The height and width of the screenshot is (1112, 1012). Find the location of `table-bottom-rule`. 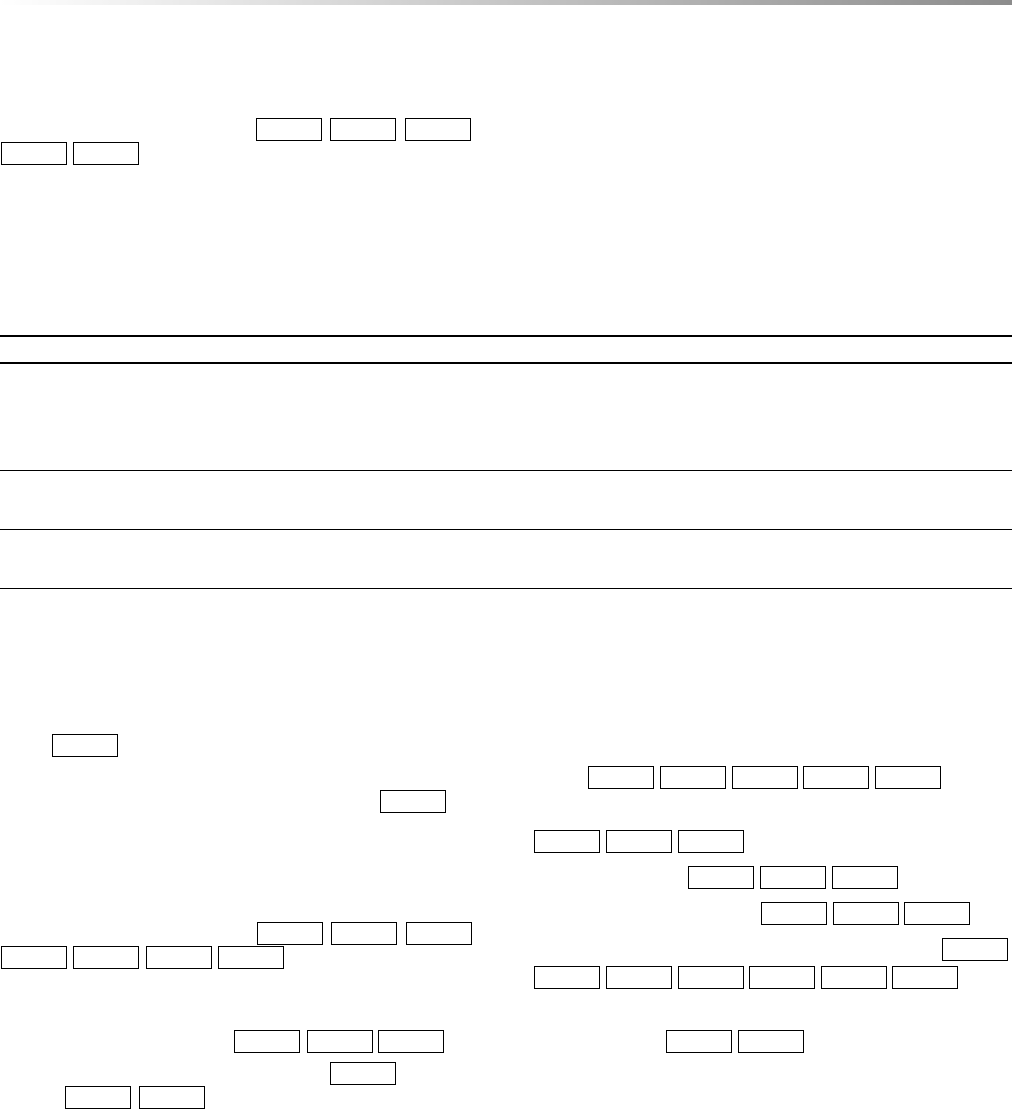

table-bottom-rule is located at coordinates (506, 588).